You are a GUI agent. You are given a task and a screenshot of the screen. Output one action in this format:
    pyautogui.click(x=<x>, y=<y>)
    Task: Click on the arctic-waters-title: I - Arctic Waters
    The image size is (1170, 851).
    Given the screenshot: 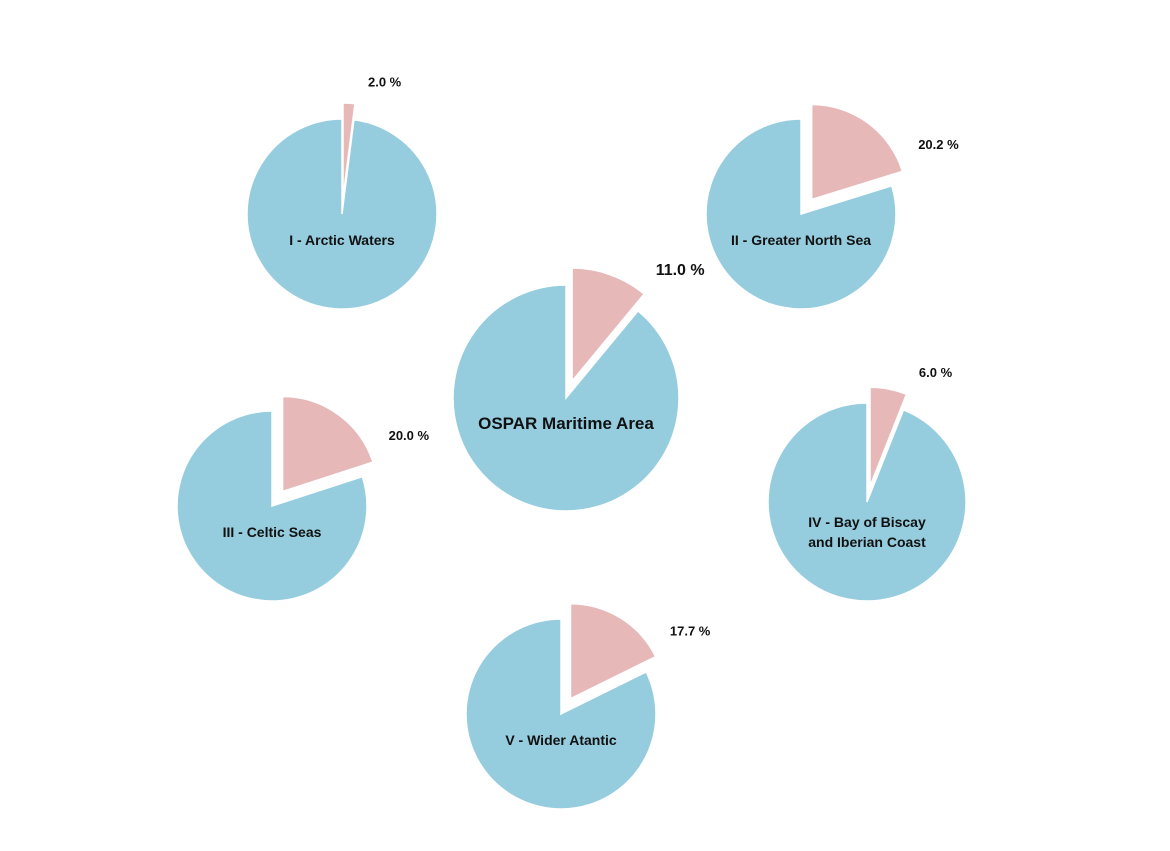 What is the action you would take?
    pyautogui.click(x=342, y=240)
    